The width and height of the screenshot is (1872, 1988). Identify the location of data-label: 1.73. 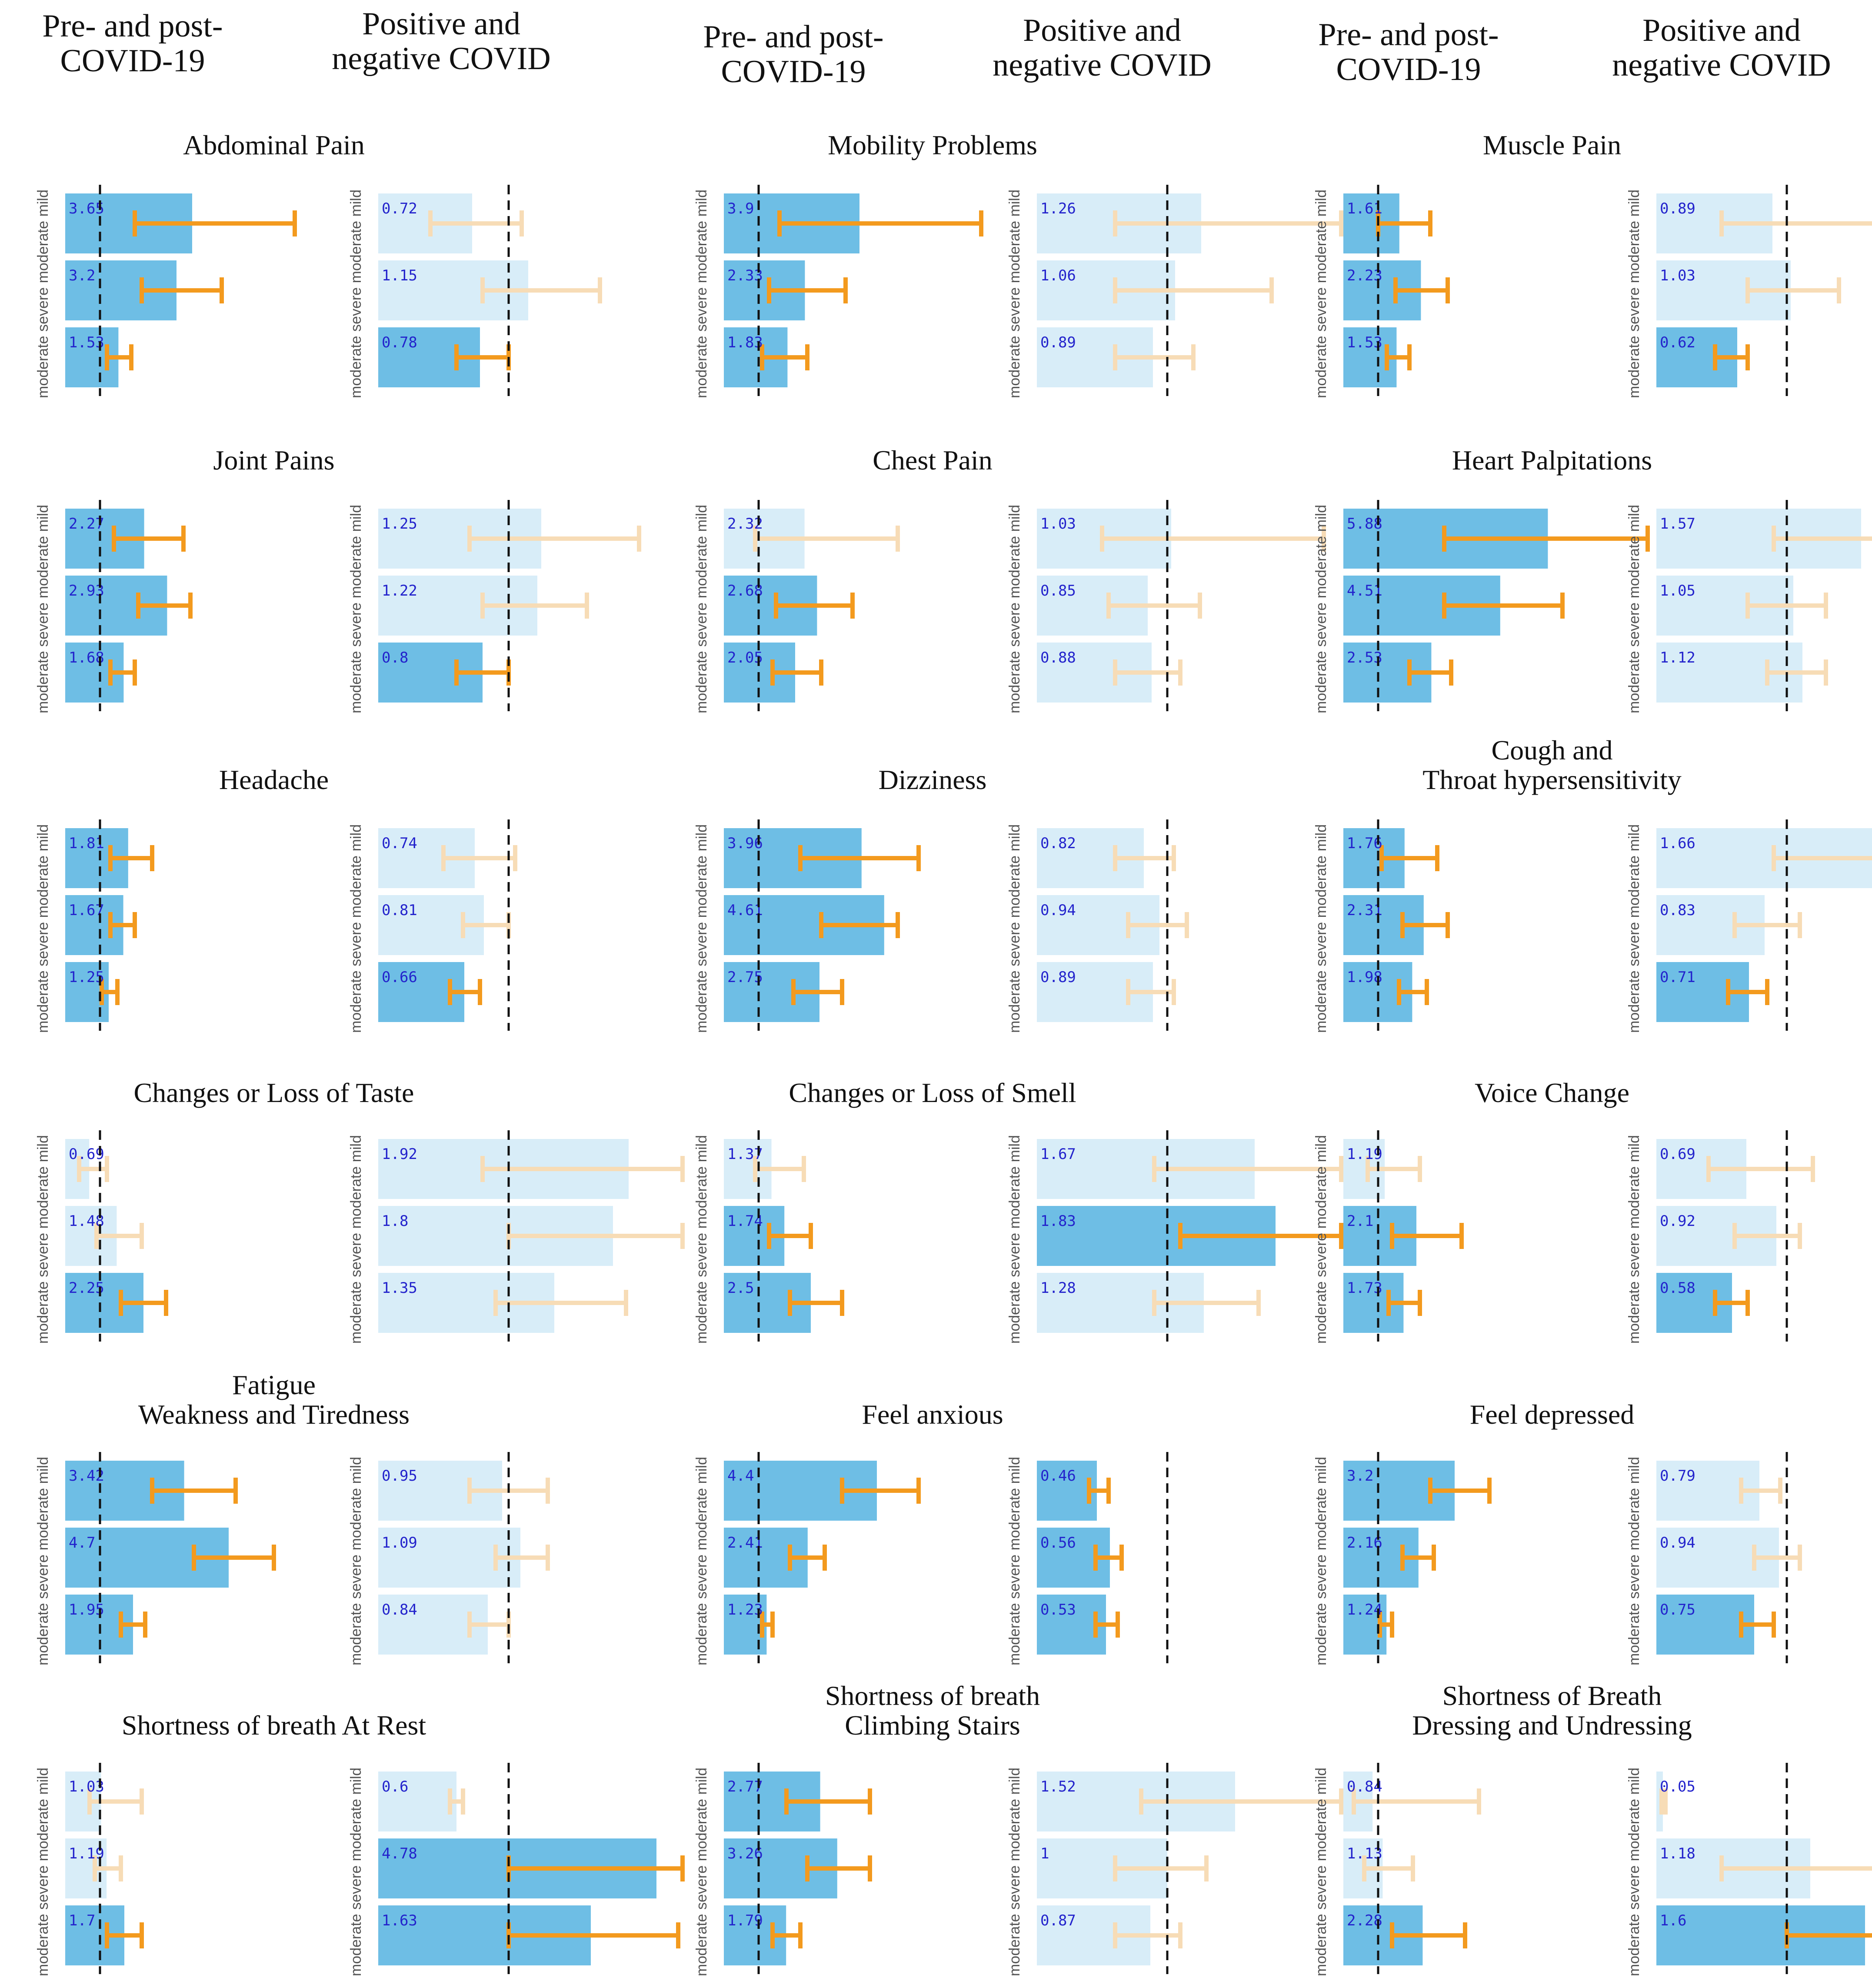
(1364, 1288).